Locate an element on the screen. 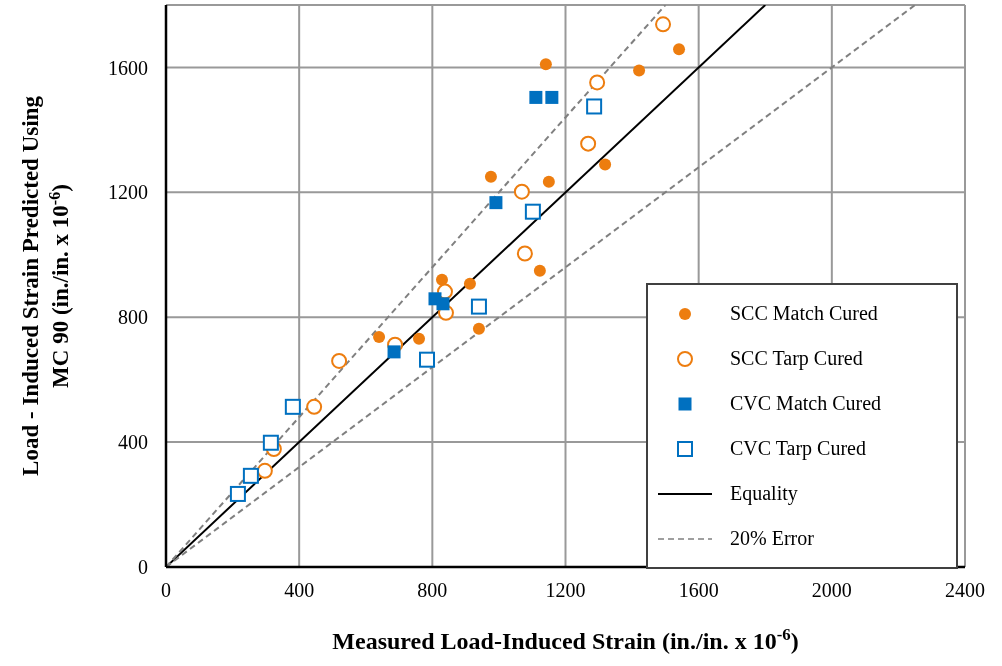 This screenshot has height=666, width=1002. legend-label: CVC Match Cured is located at coordinates (806, 403).